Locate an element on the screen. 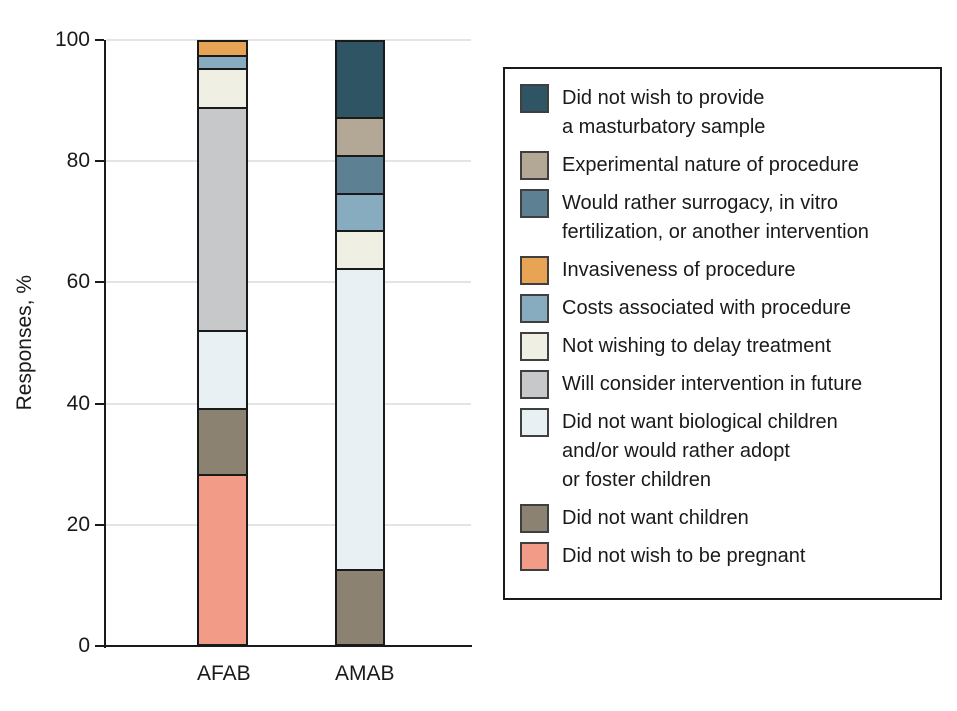 The image size is (957, 711). legend-label-line: Invasiveness of procedure is located at coordinates (679, 270).